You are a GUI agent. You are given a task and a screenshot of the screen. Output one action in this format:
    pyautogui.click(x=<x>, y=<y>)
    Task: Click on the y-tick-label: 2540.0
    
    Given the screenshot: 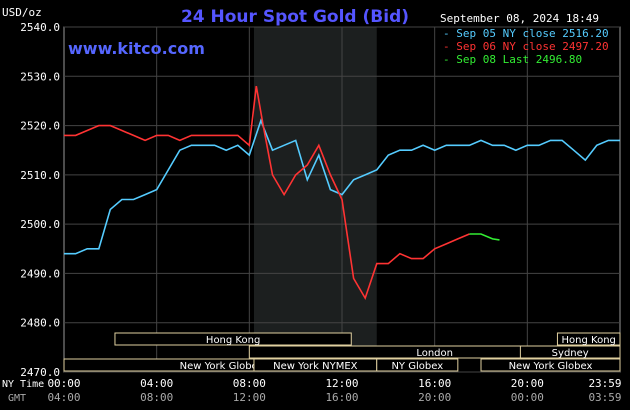 What is the action you would take?
    pyautogui.click(x=40, y=27)
    